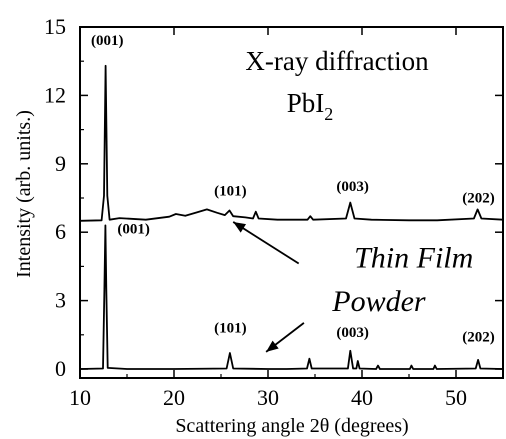 This screenshot has height=439, width=506. I want to click on y-tick-label: 0, so click(60, 368).